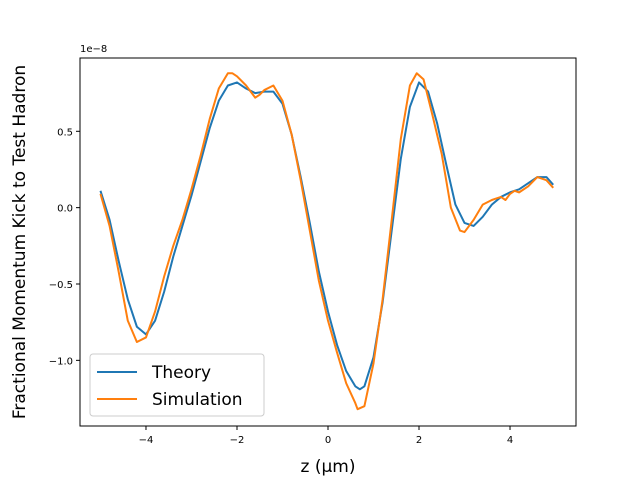 The height and width of the screenshot is (480, 640). Describe the element at coordinates (419, 440) in the screenshot. I see `x-tick-label: 2` at that location.